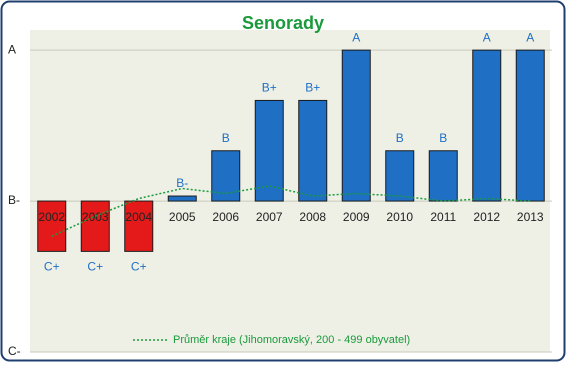 This screenshot has width=566, height=367. What do you see at coordinates (269, 217) in the screenshot?
I see `x-tick-label: 2007` at bounding box center [269, 217].